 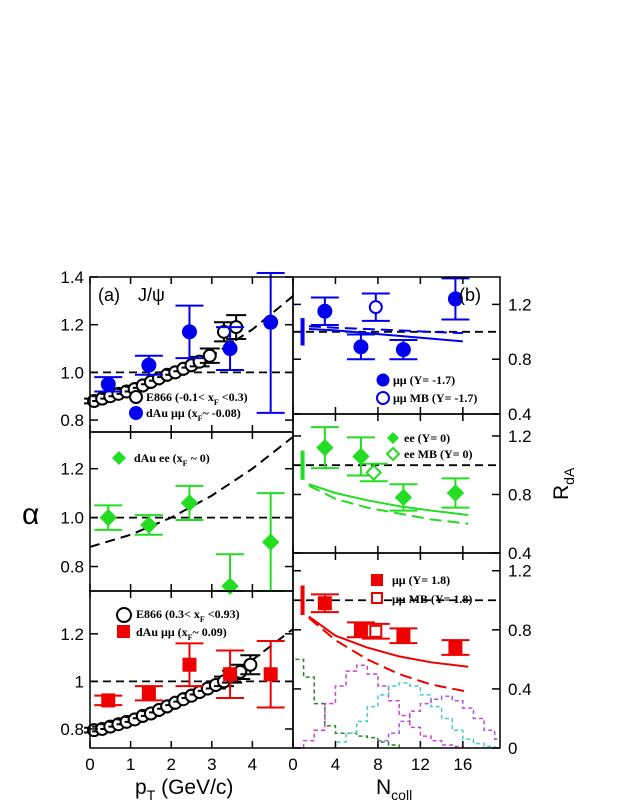 I want to click on legend-text-dau-ee: dAu ee (xF ~ 0), so click(x=172, y=459).